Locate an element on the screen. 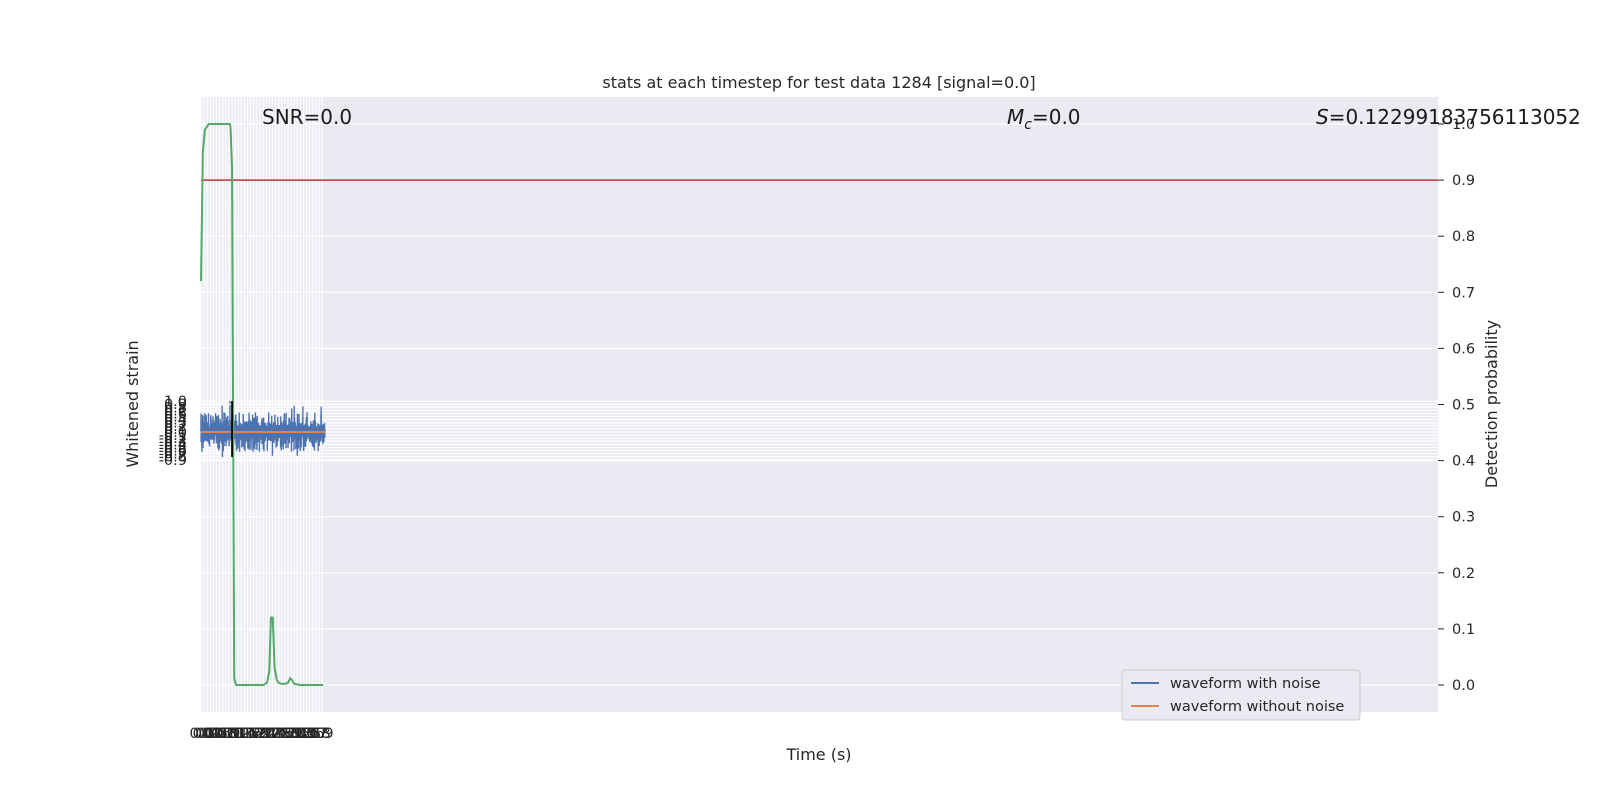 This screenshot has height=804, width=1600. x-tick-label: 3.8 is located at coordinates (318, 734).